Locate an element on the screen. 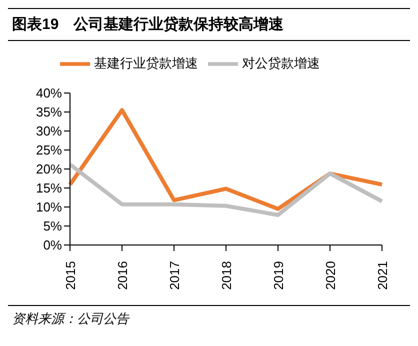 The image size is (418, 346). y-tick-label: 20% is located at coordinates (49, 169).